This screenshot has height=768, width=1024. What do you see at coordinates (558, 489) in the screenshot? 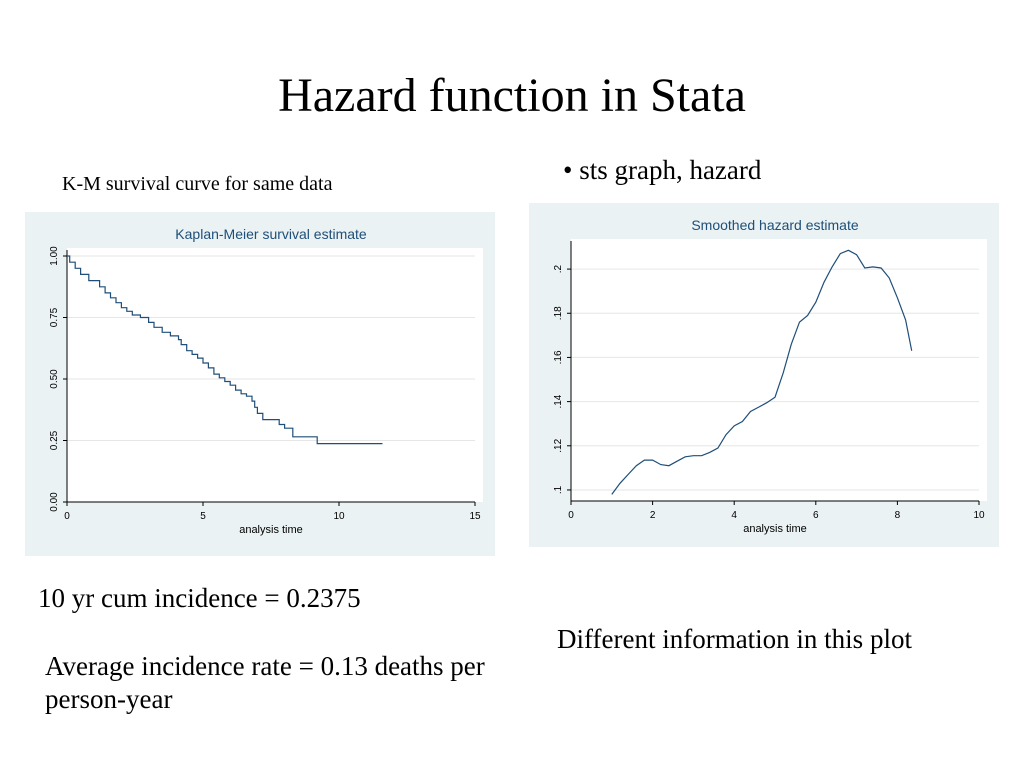
I see `hazard-y-tick-label: .1` at bounding box center [558, 489].